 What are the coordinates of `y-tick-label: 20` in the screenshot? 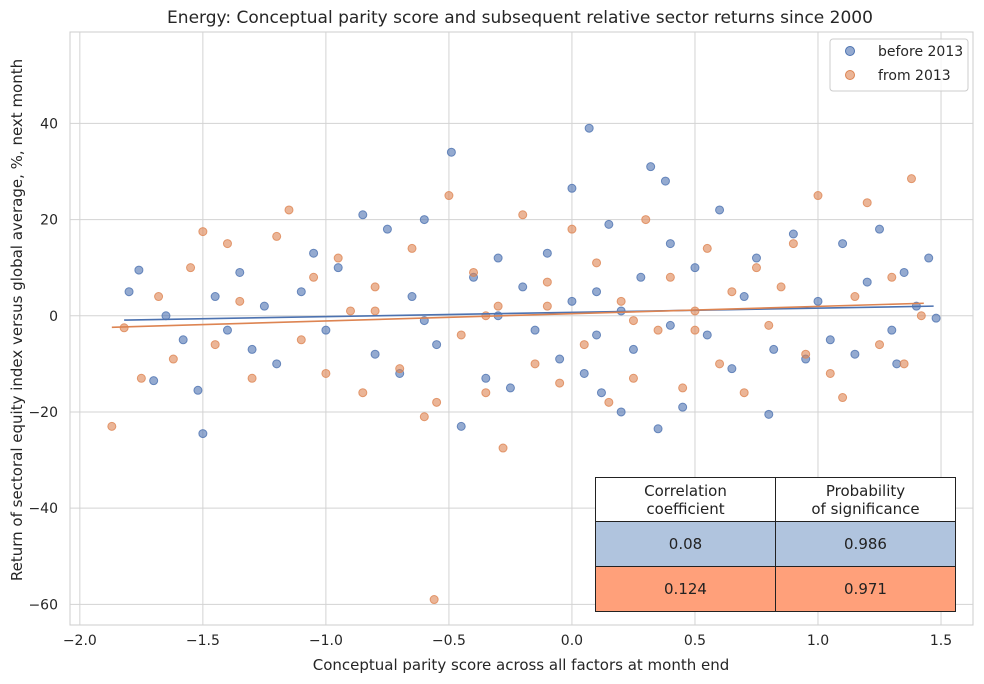 It's located at (49, 221).